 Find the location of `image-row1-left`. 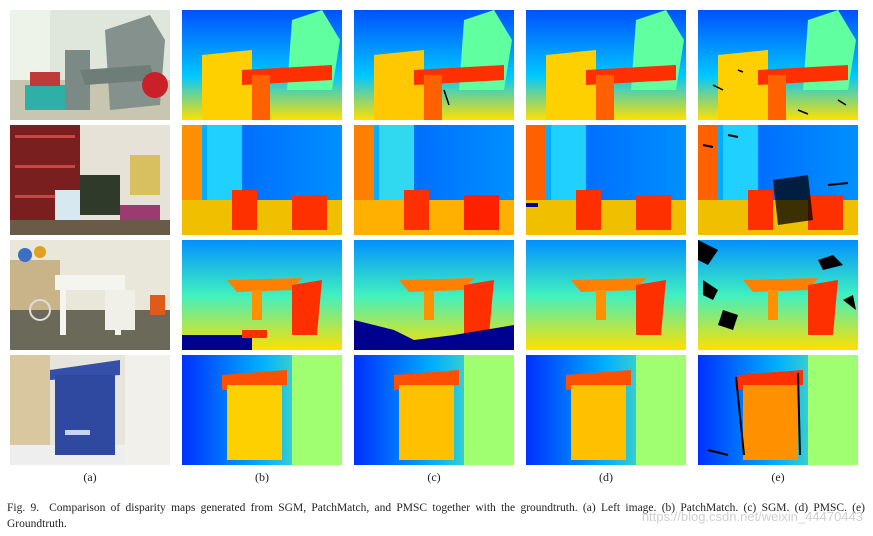

image-row1-left is located at coordinates (90, 65).